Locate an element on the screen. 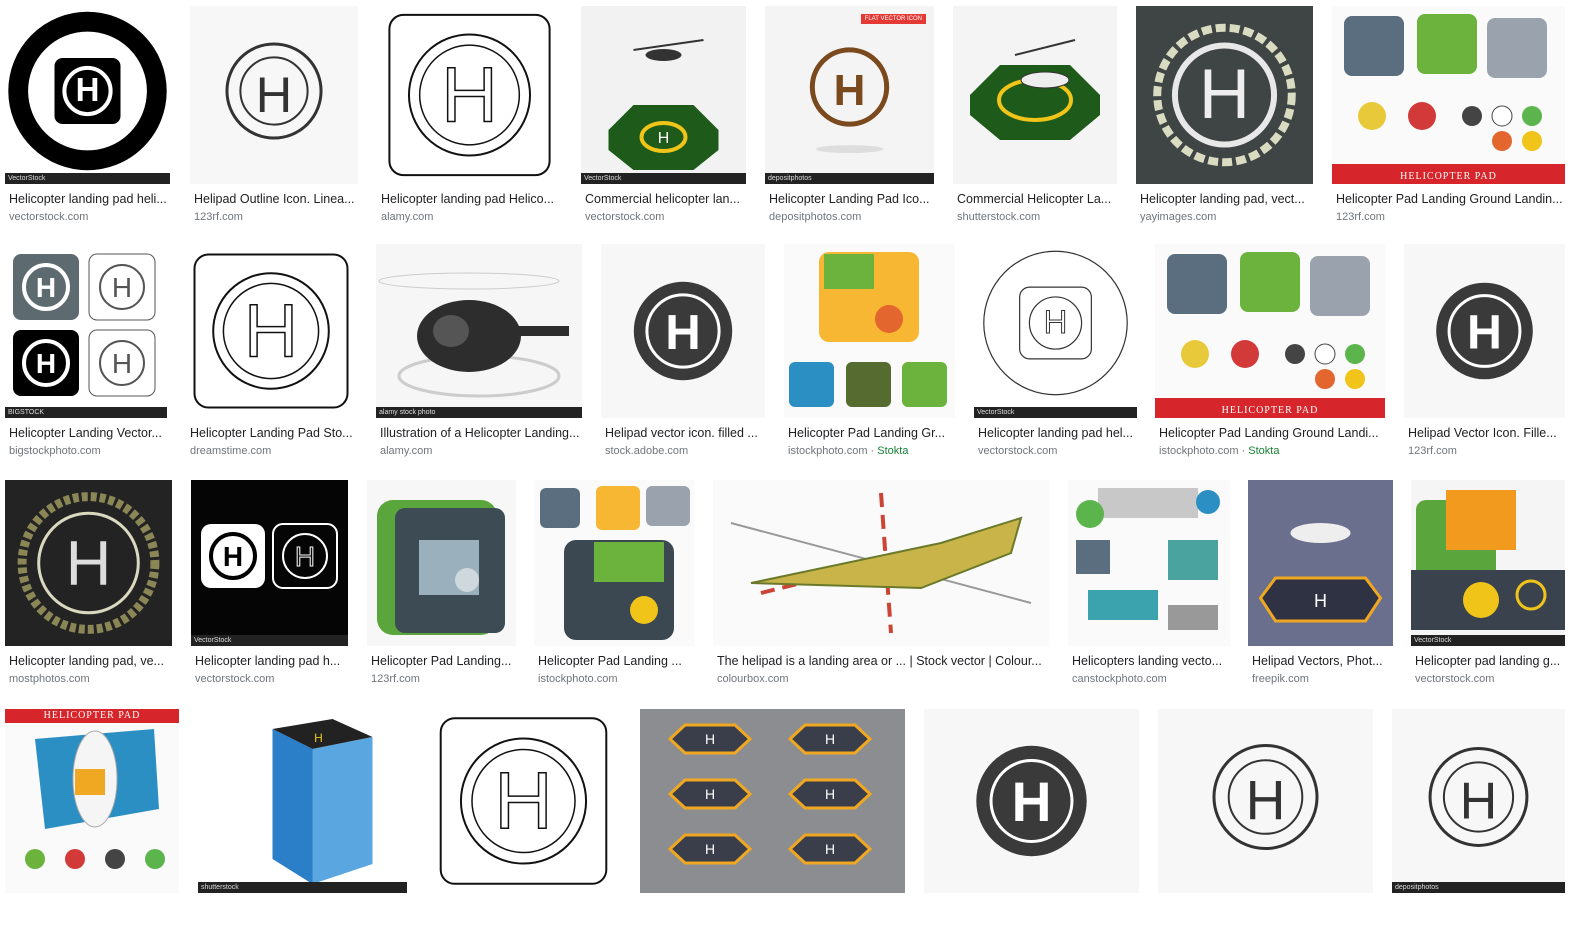 This screenshot has width=1591, height=933. dark-h-circle-icon: H is located at coordinates (1484, 331).